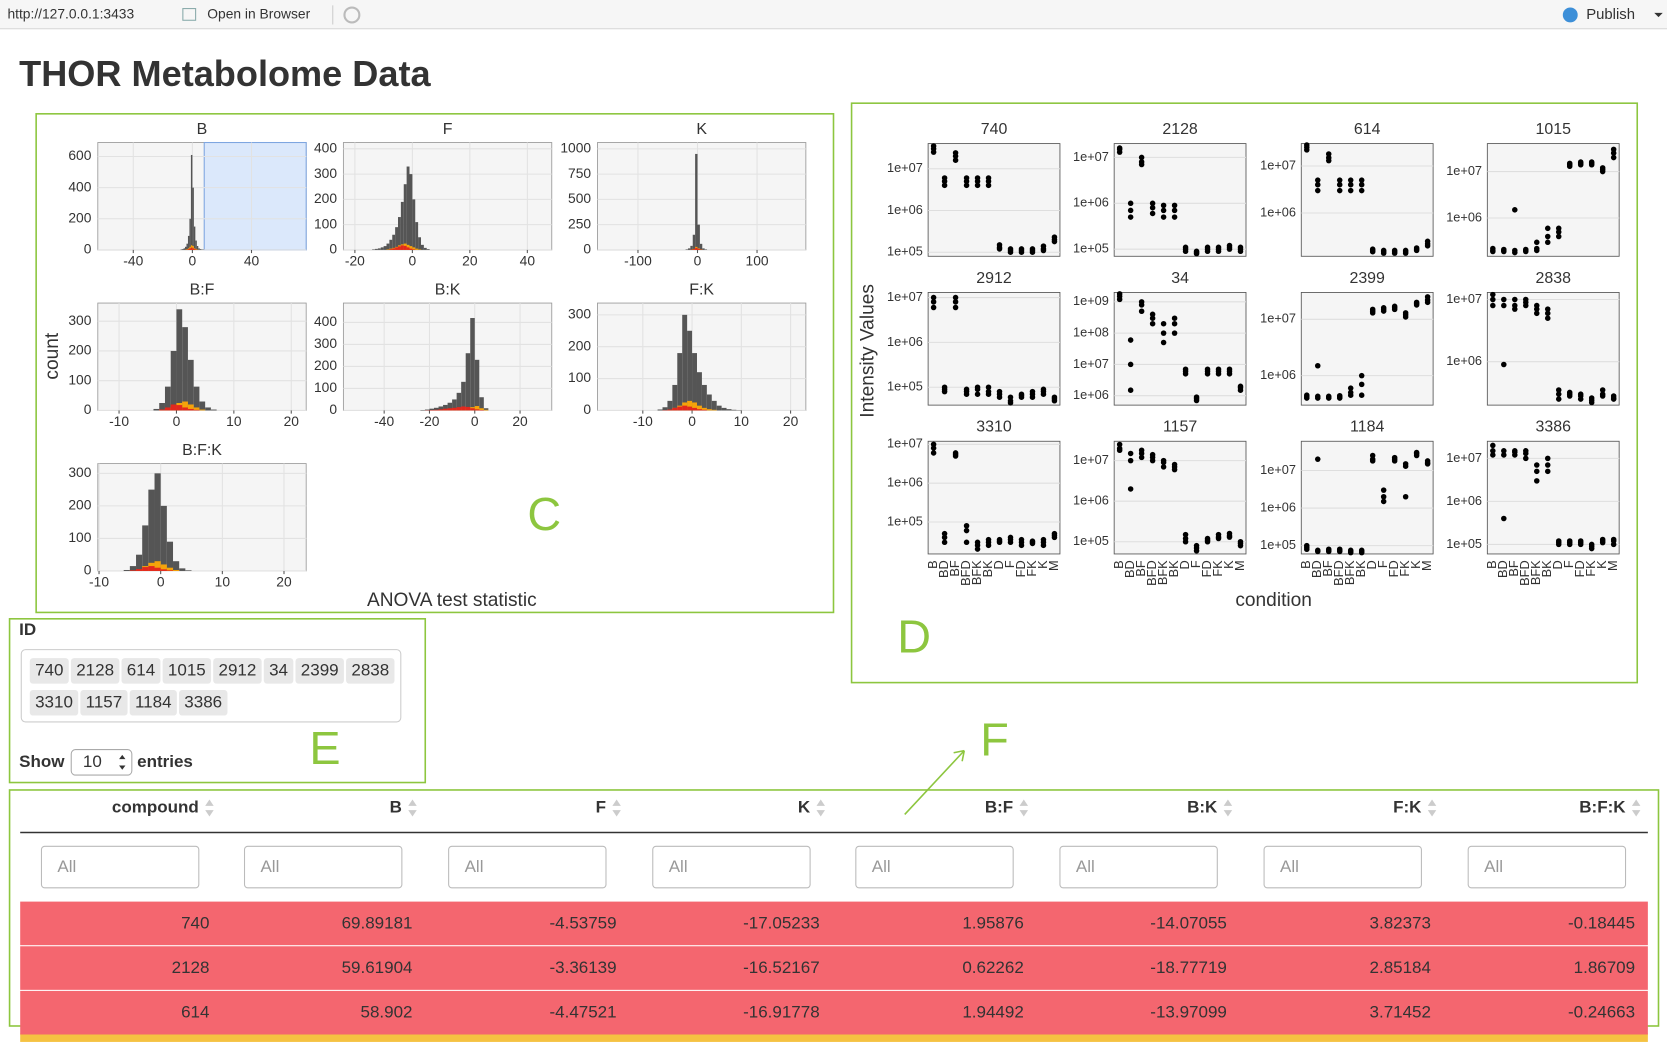  Describe the element at coordinates (92, 761) in the screenshot. I see `page-length-value: 10` at that location.